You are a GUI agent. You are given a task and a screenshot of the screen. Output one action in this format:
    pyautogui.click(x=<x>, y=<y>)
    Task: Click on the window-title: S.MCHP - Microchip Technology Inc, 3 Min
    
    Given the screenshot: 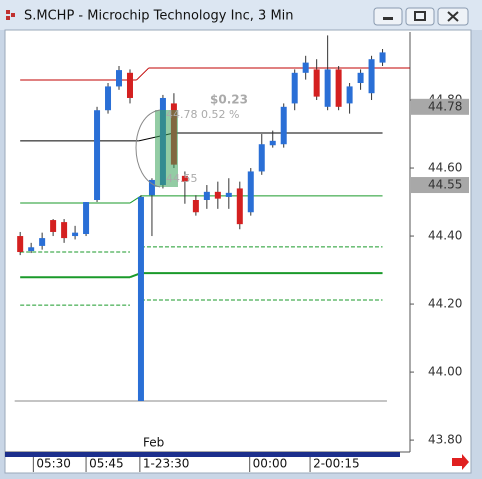 What is the action you would take?
    pyautogui.click(x=159, y=16)
    